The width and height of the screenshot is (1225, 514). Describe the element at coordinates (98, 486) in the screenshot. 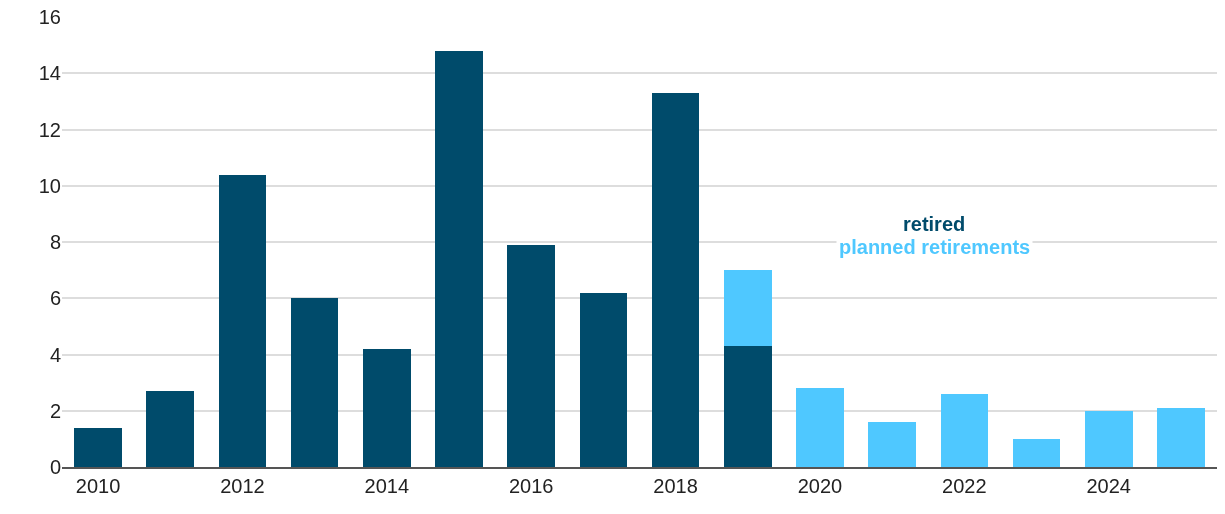

I see `x-tick-label: 2010` at that location.